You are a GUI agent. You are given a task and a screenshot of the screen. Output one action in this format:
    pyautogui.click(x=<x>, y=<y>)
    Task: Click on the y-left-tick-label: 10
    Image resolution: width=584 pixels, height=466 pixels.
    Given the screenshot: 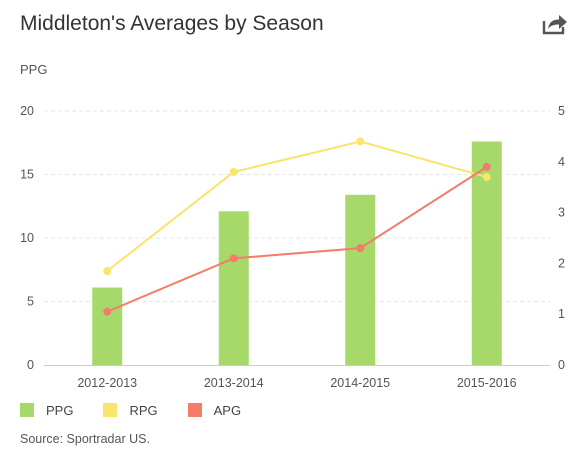 What is the action you would take?
    pyautogui.click(x=27, y=238)
    